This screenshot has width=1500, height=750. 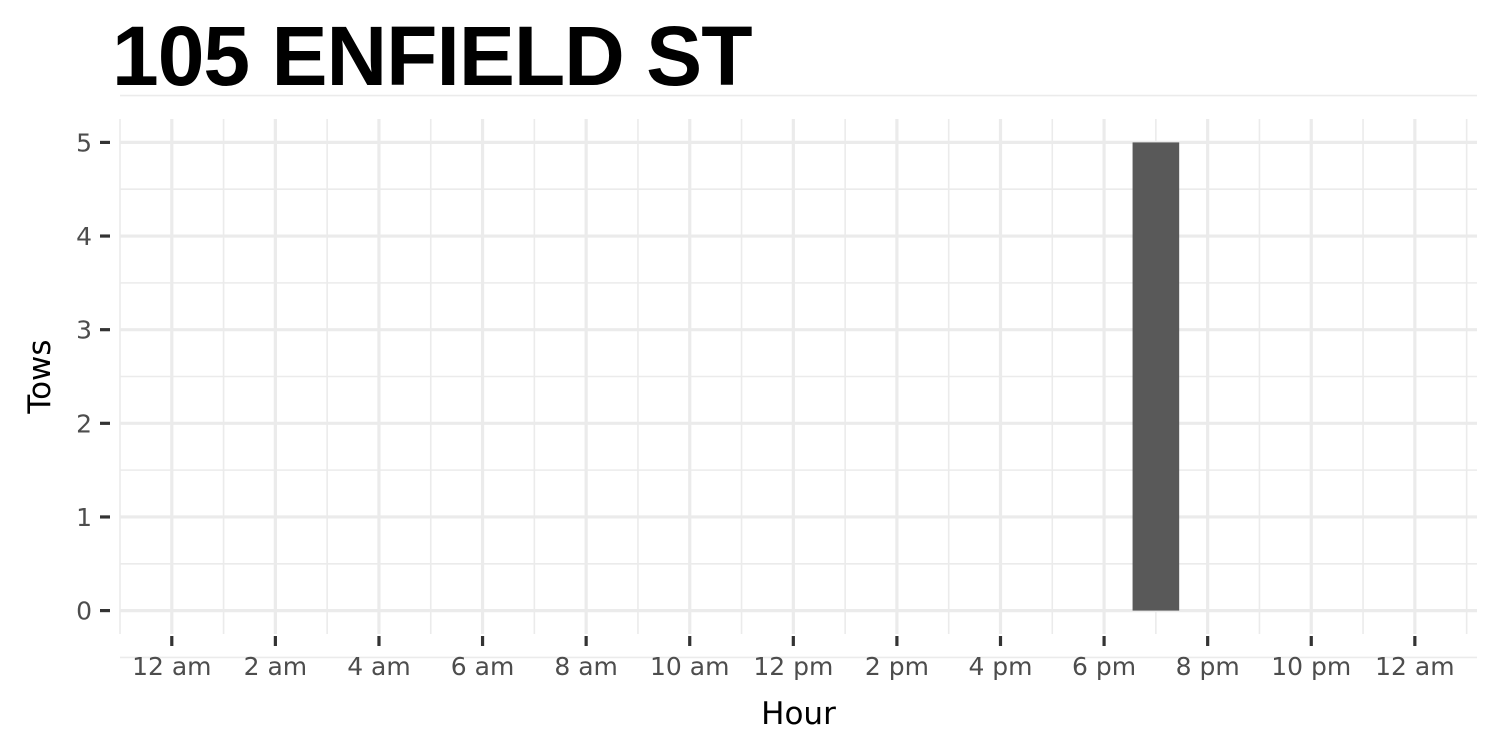 What do you see at coordinates (84, 611) in the screenshot?
I see `y-tick-label: 0` at bounding box center [84, 611].